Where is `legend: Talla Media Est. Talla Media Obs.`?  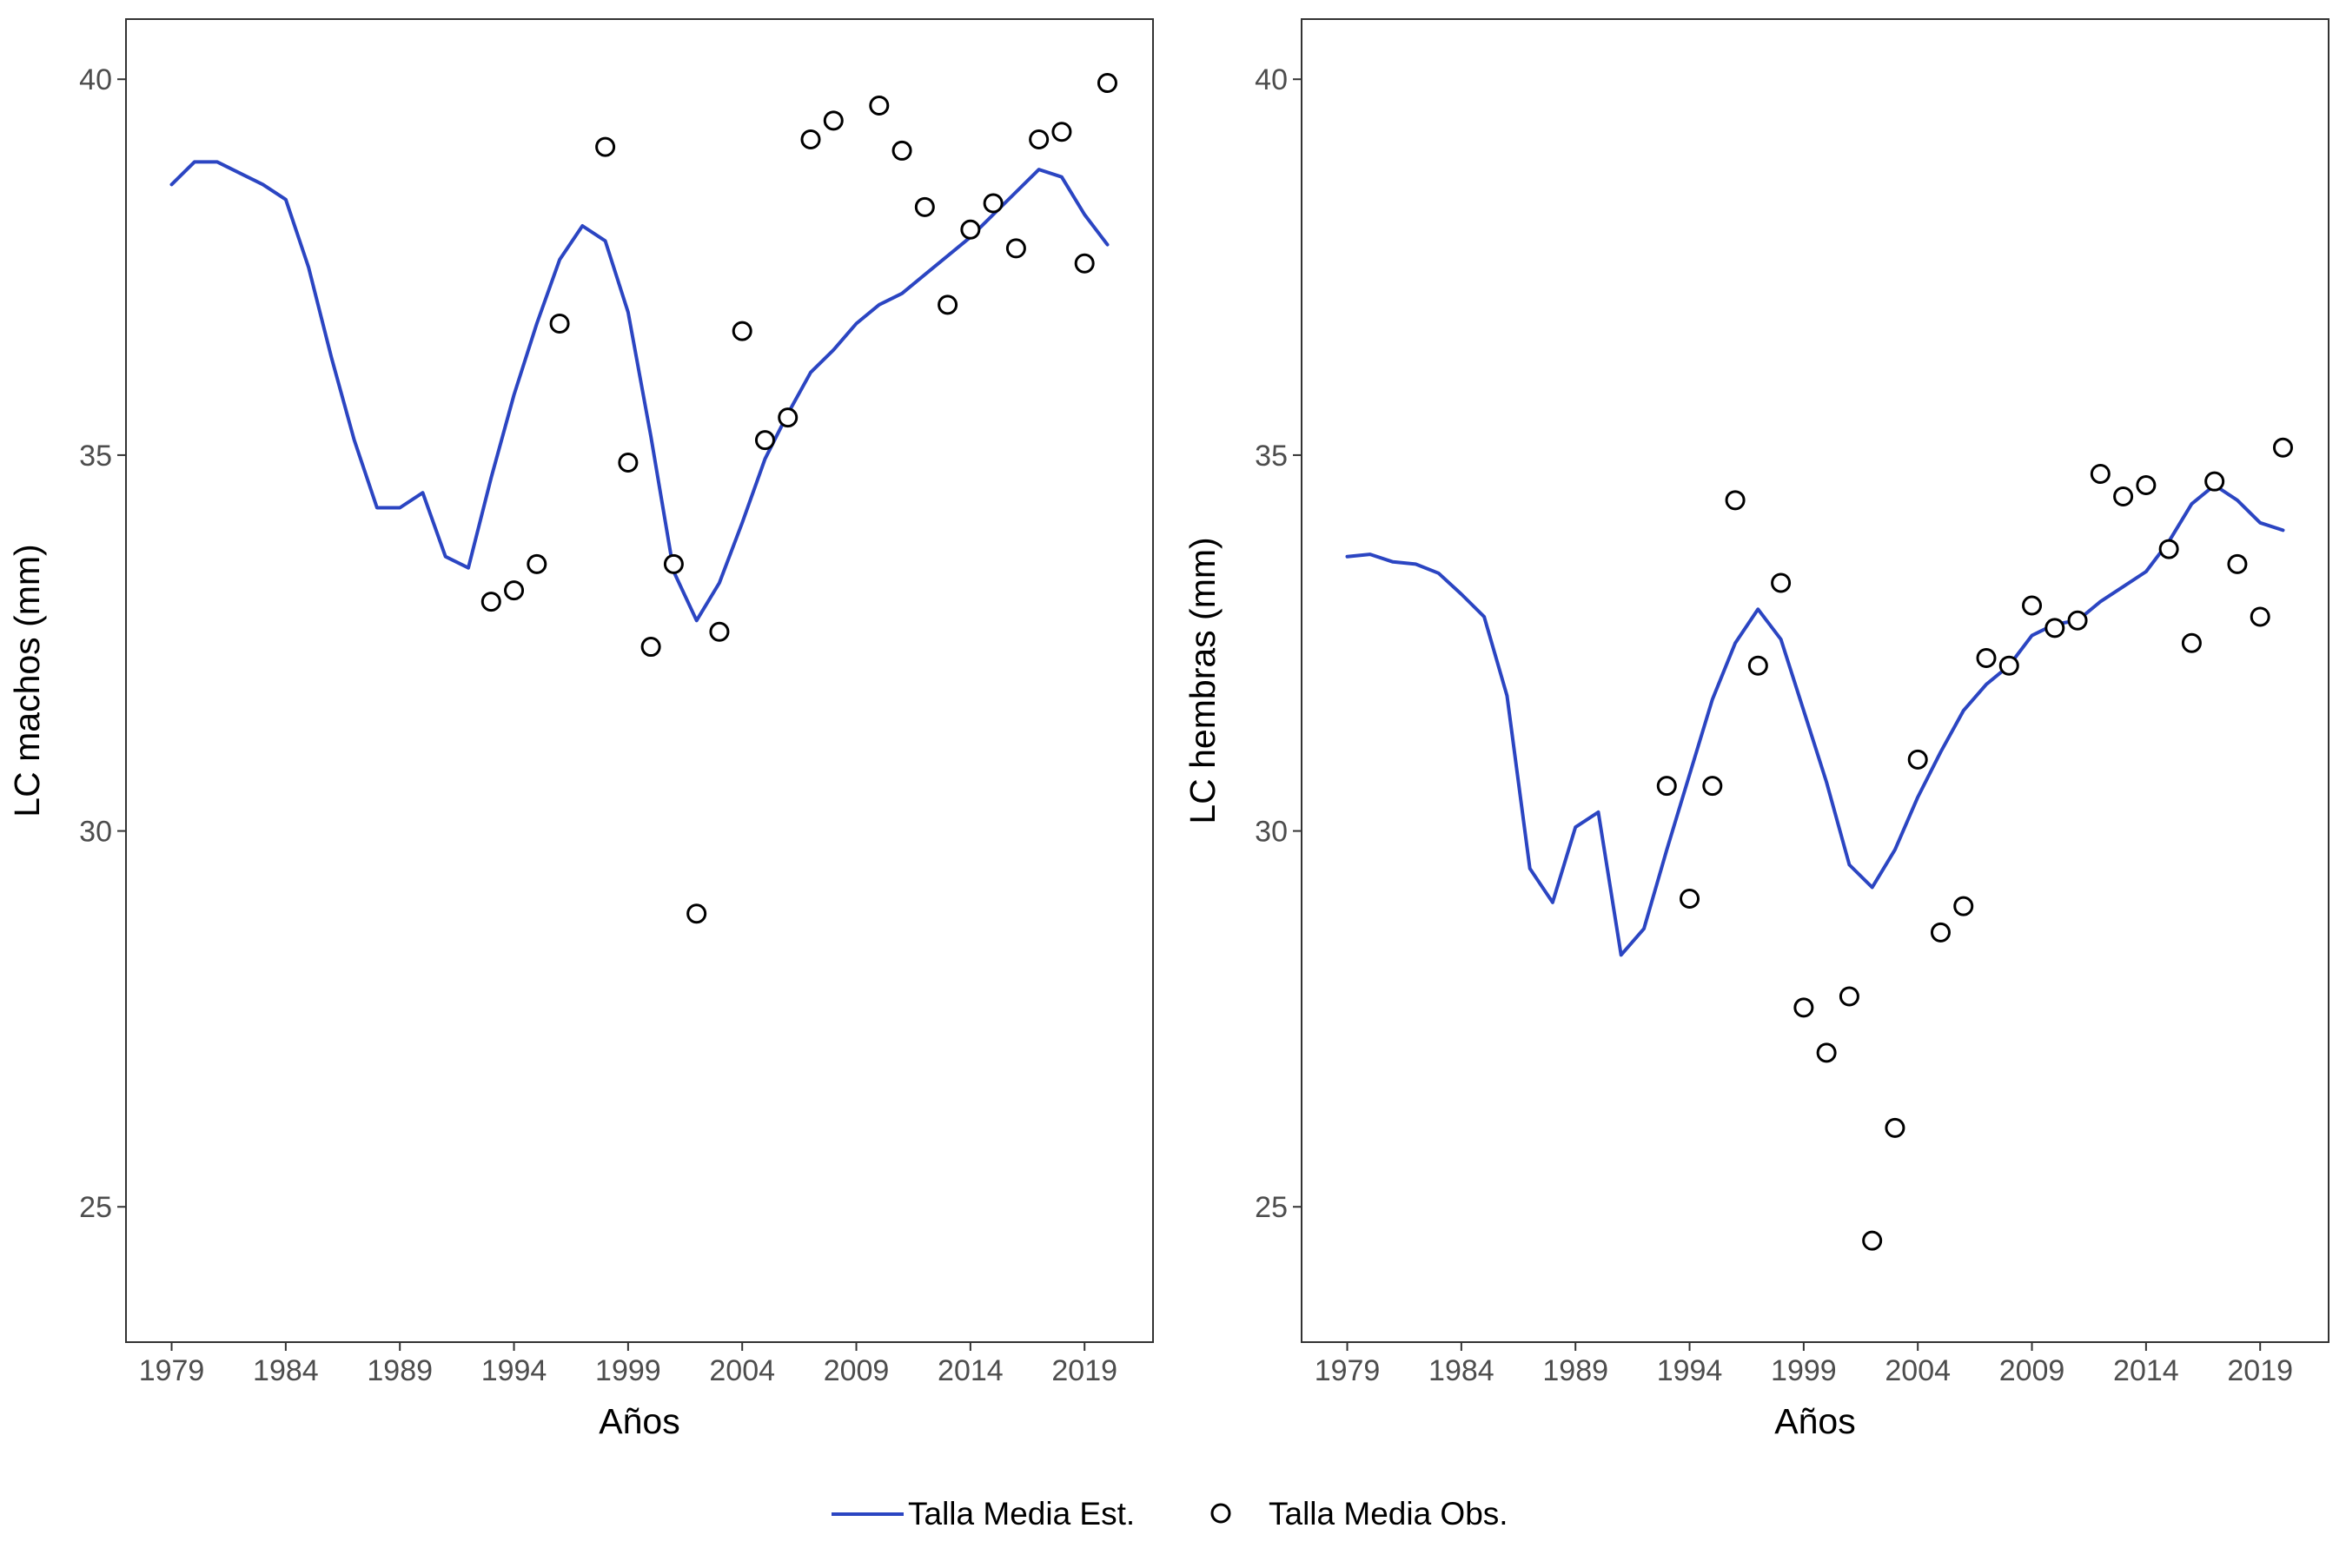 legend: Talla Media Est. Talla Media Obs. is located at coordinates (1170, 1514).